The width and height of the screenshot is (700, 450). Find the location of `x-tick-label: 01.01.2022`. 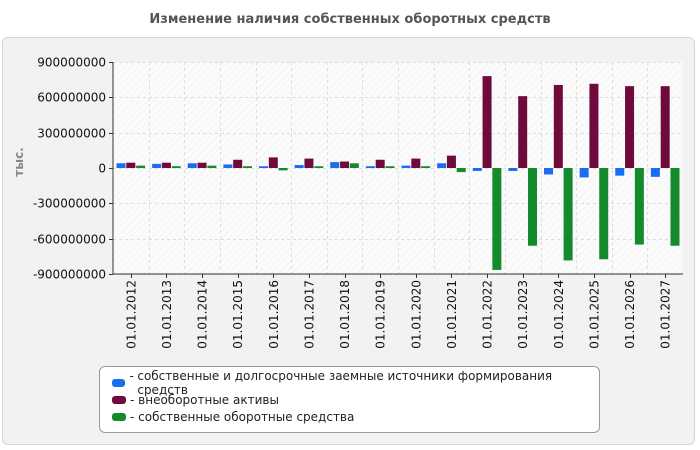

x-tick-label: 01.01.2022 is located at coordinates (488, 314).